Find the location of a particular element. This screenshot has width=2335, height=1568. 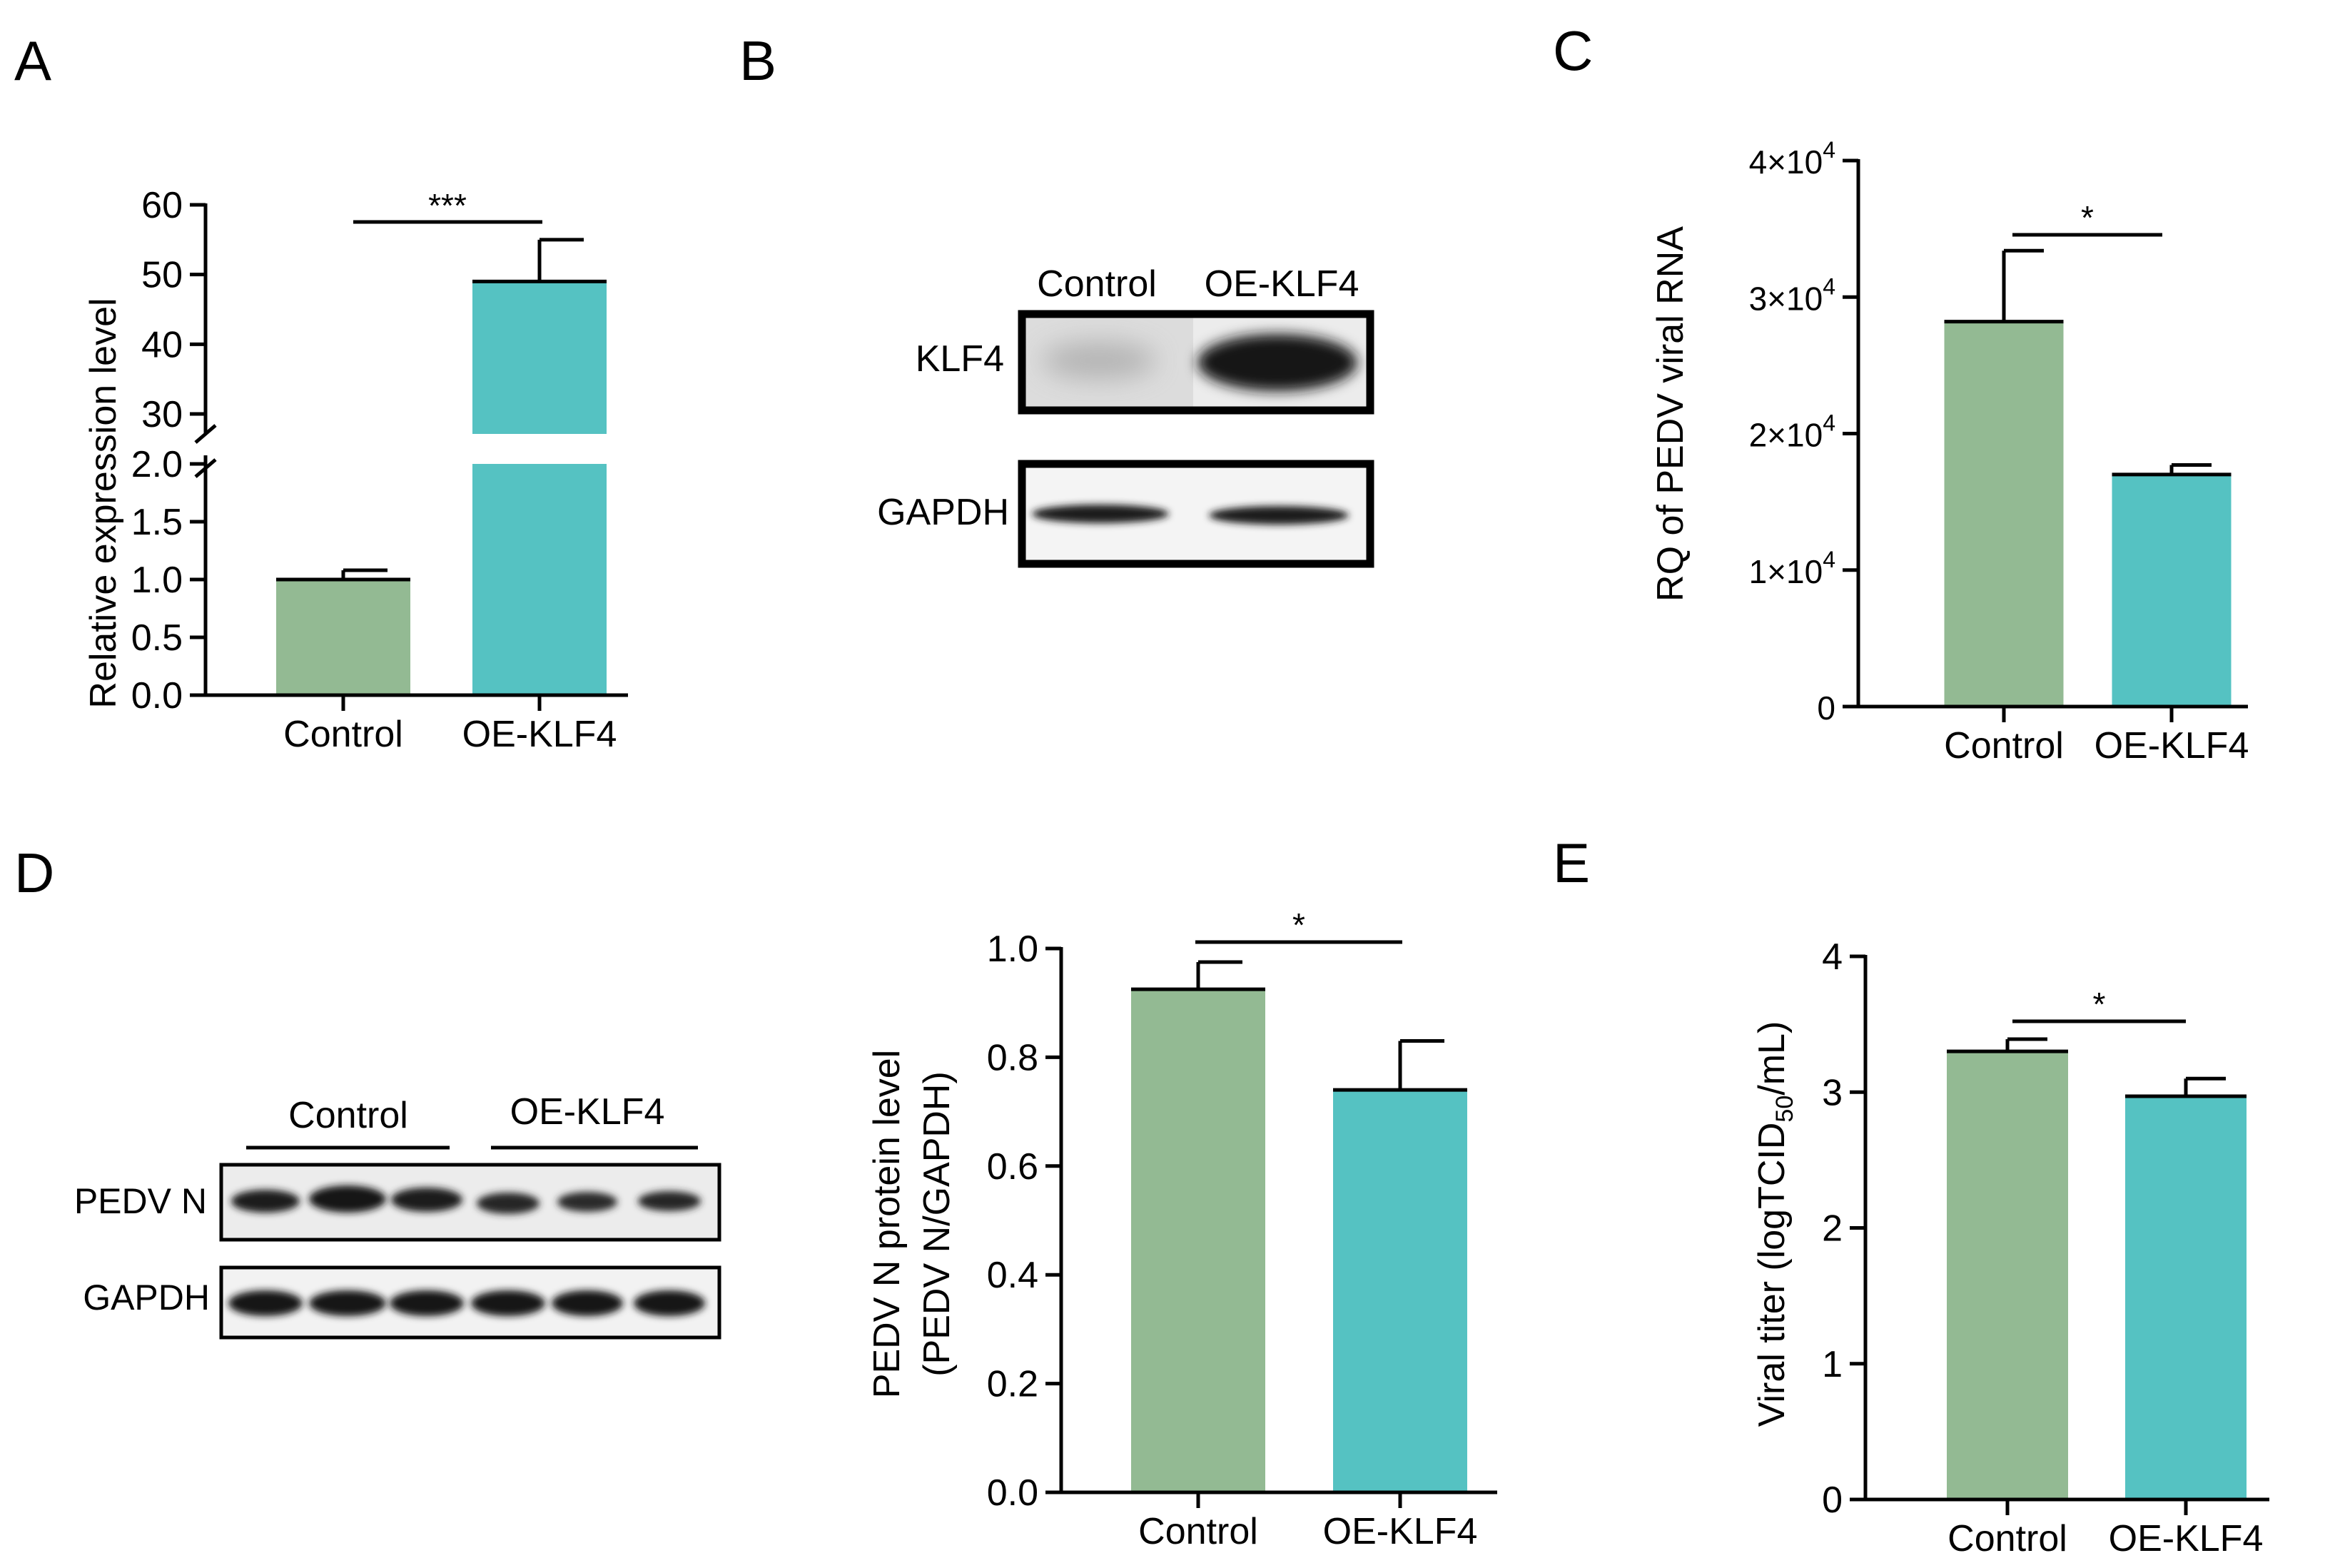

panel-c-ytick-label-4: 4×10⁴ is located at coordinates (1792, 159).